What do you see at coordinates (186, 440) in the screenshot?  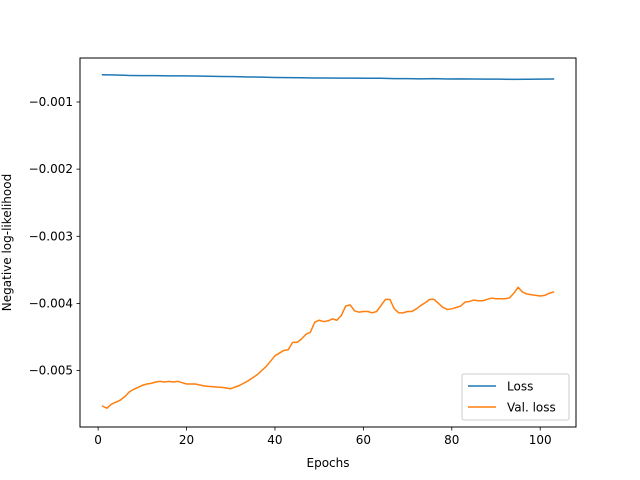 I see `x-tick-label: 20` at bounding box center [186, 440].